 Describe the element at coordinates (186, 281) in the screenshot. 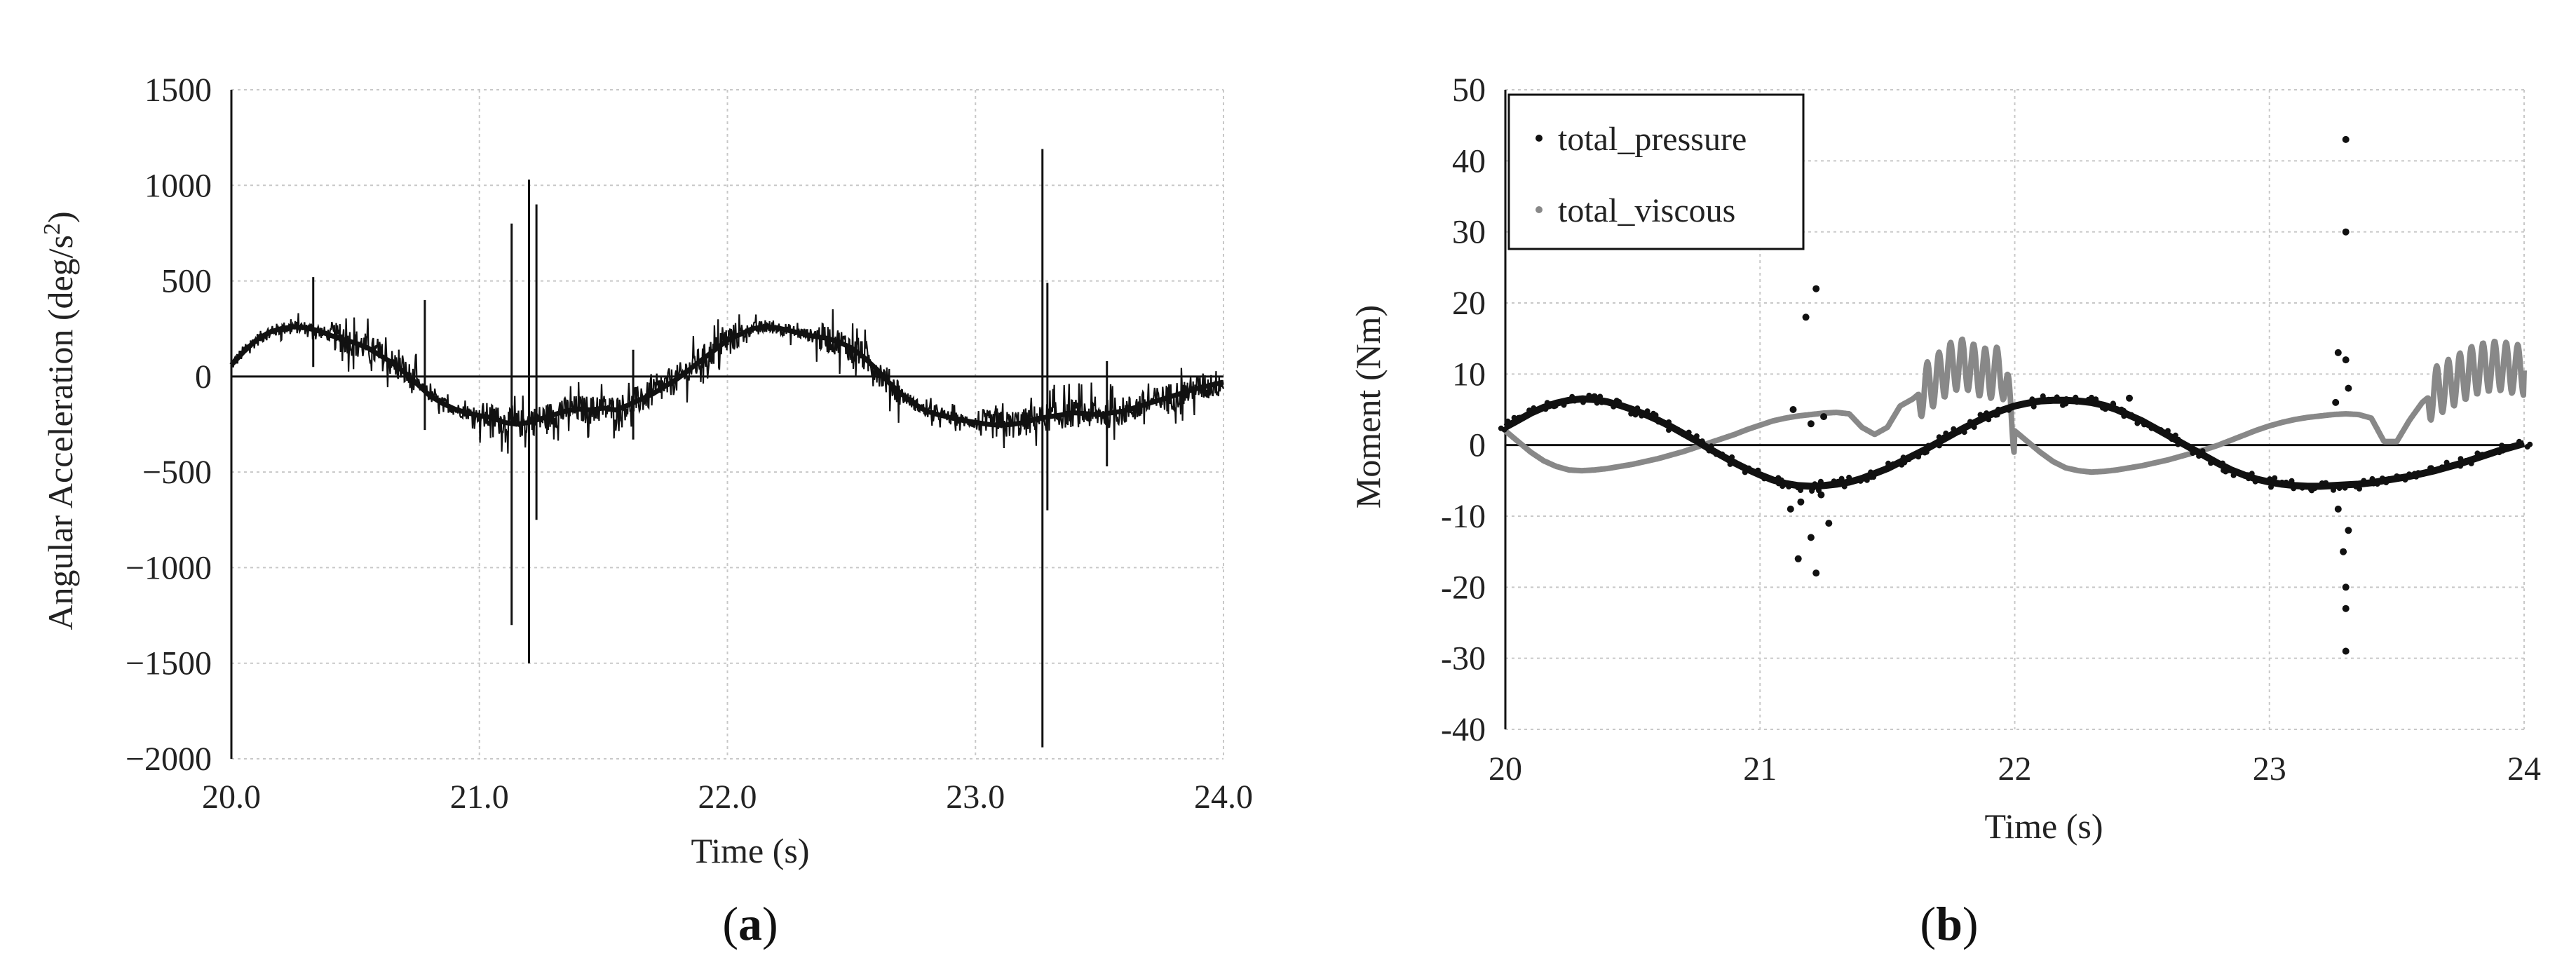

I see `y-tick-label: 500` at that location.